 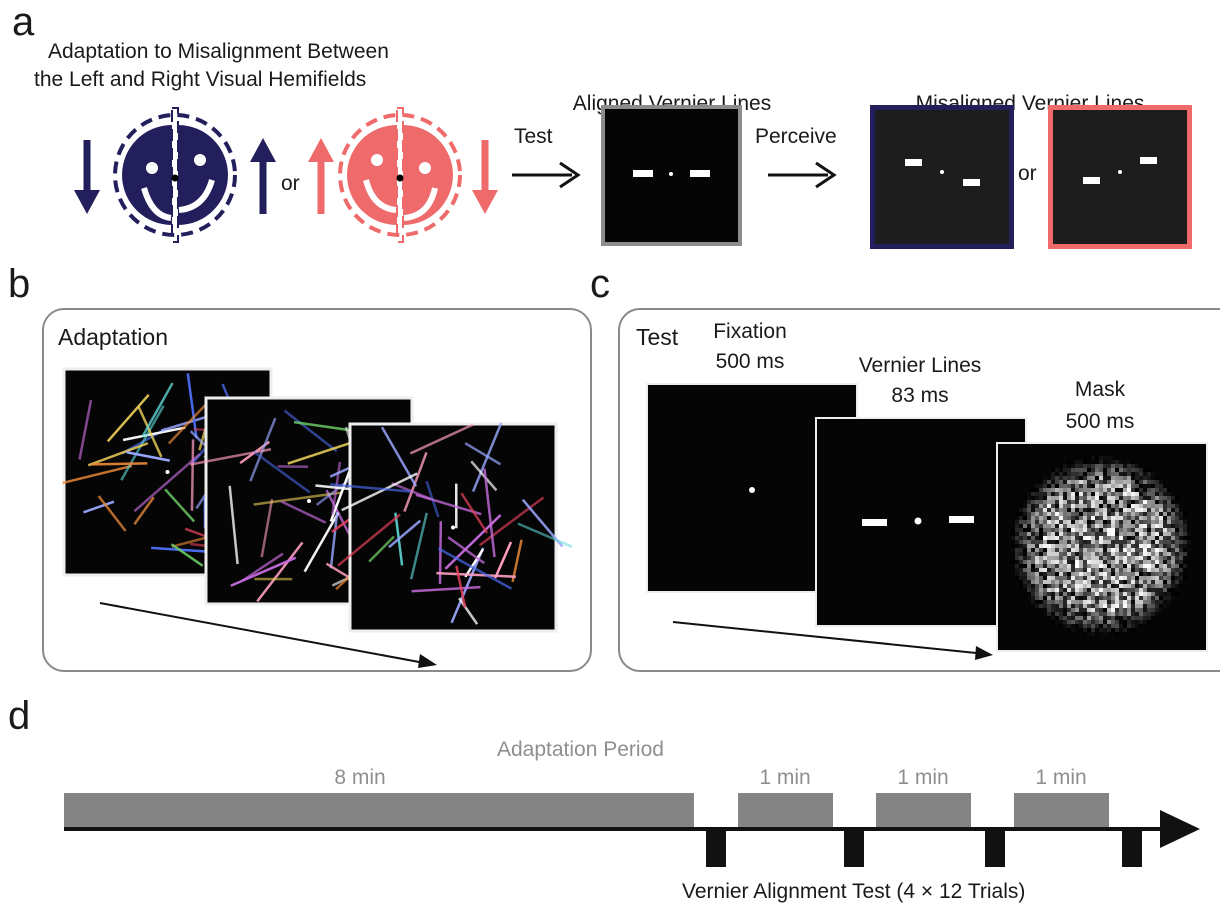 What do you see at coordinates (752, 490) in the screenshot?
I see `fixation-dot` at bounding box center [752, 490].